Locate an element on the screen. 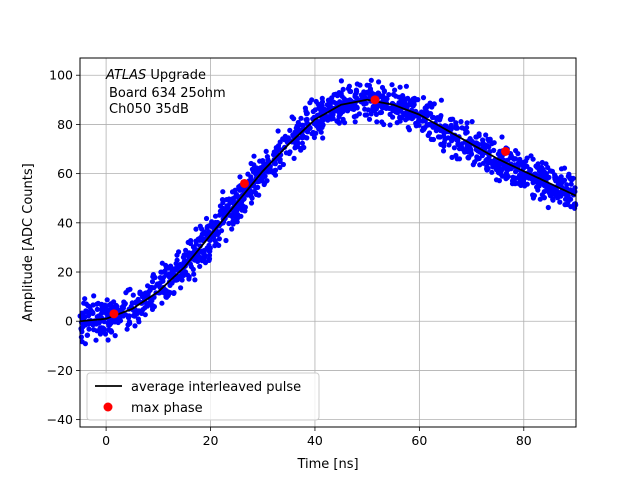 The height and width of the screenshot is (480, 640). y-tick-label: 20 is located at coordinates (65, 272).